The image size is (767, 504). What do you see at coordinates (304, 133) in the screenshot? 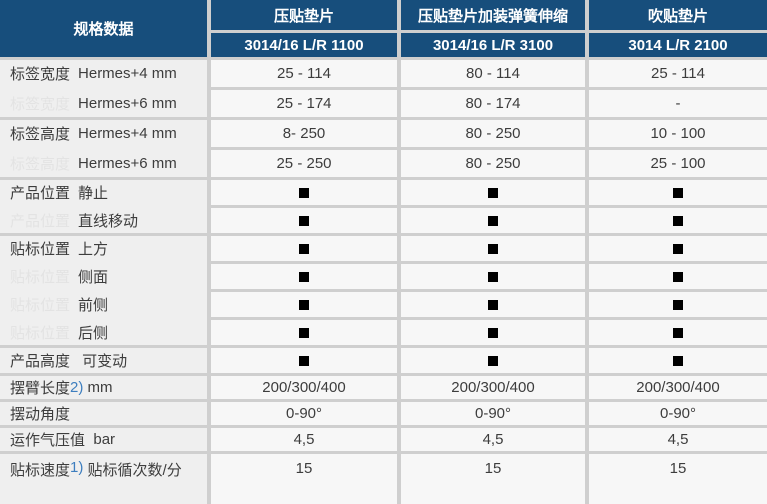
I see `value-cell: 8- 250` at bounding box center [304, 133].